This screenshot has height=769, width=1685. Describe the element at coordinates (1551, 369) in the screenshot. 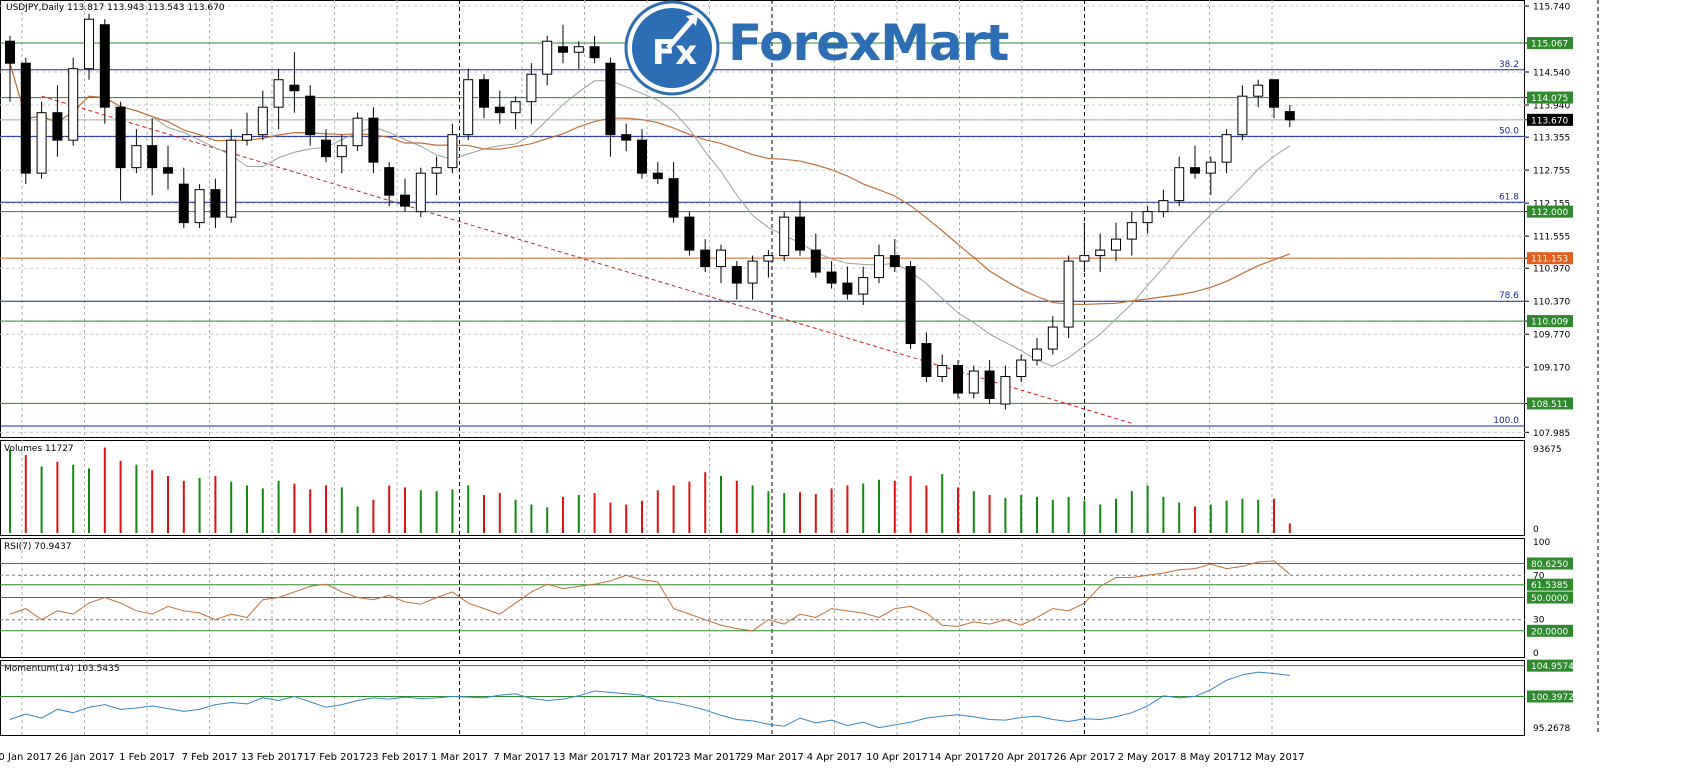

I see `price-tick-label: 109.170` at that location.